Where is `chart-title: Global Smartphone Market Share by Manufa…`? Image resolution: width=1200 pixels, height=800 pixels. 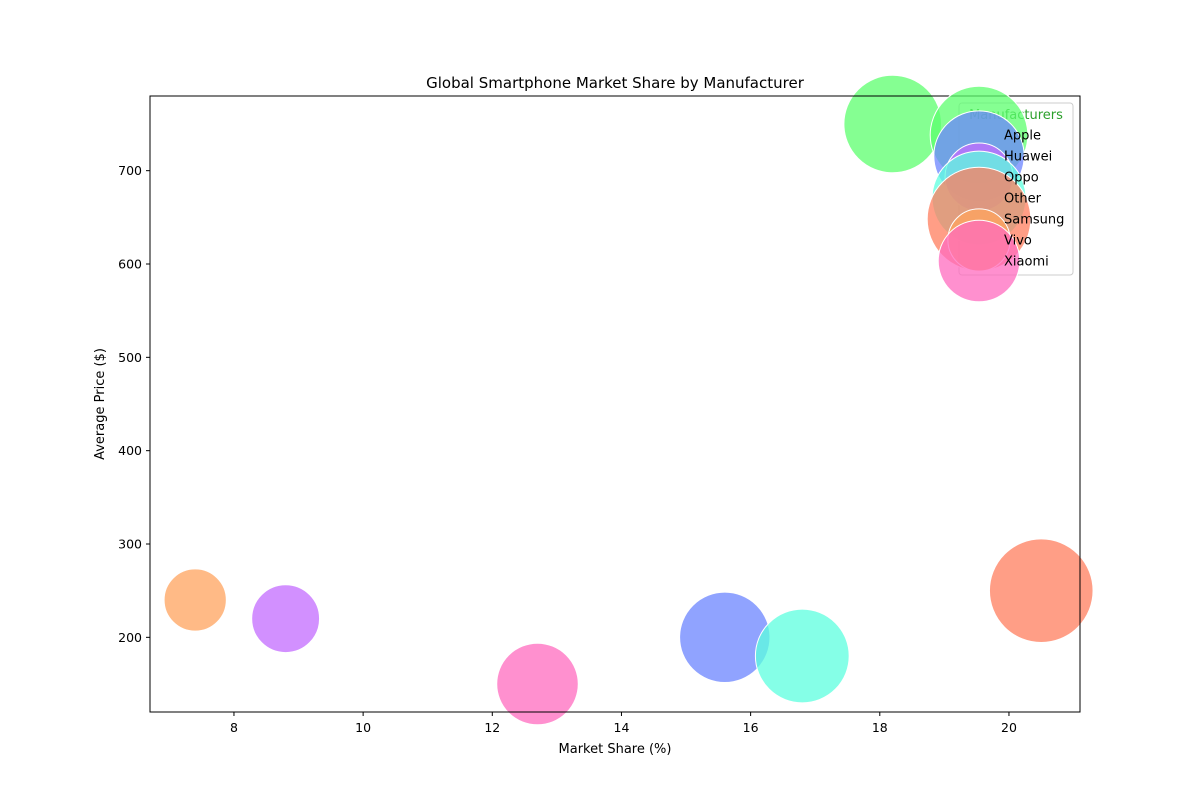
chart-title: Global Smartphone Market Share by Manufa… is located at coordinates (615, 83).